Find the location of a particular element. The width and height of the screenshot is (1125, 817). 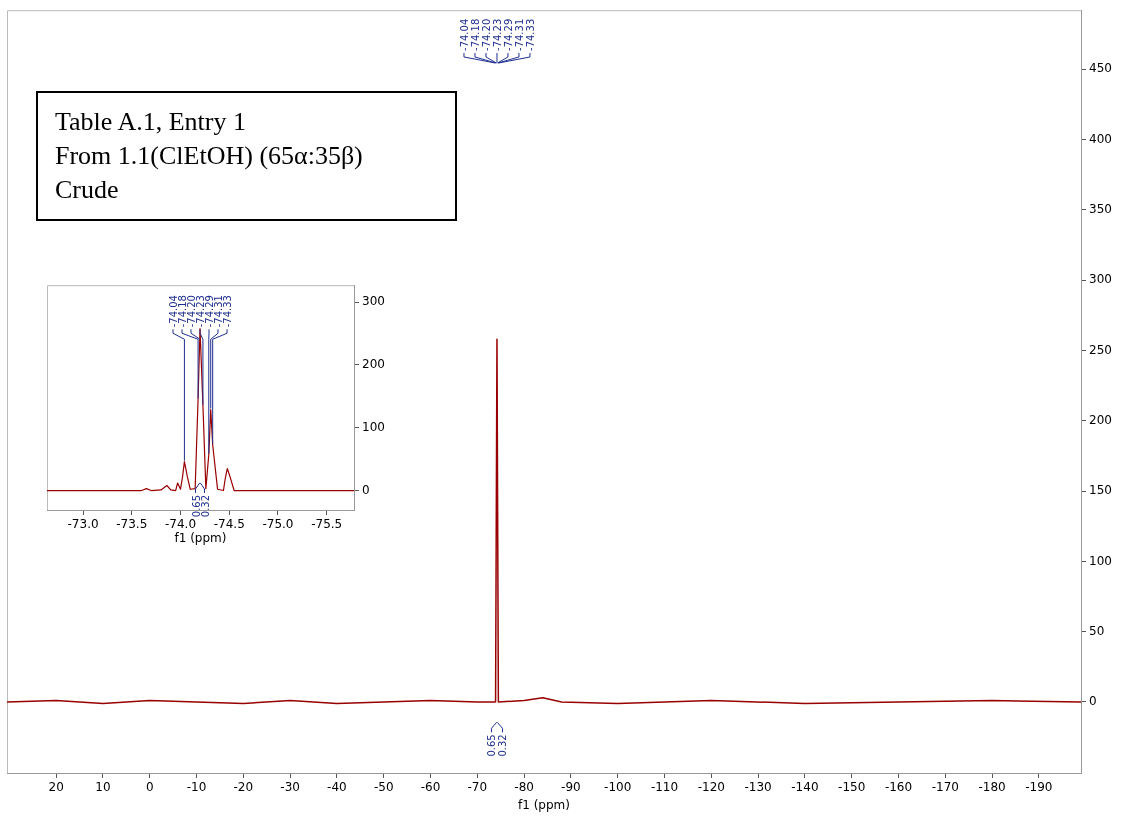

x-tick-label: -140 is located at coordinates (805, 787).